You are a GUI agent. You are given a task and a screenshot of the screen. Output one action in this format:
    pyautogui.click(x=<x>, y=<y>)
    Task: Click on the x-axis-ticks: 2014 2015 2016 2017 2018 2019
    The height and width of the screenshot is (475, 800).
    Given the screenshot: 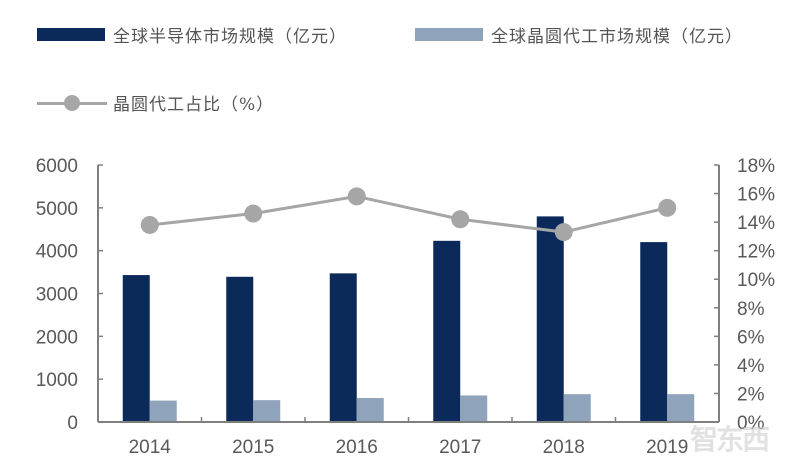 What is the action you would take?
    pyautogui.click(x=408, y=437)
    